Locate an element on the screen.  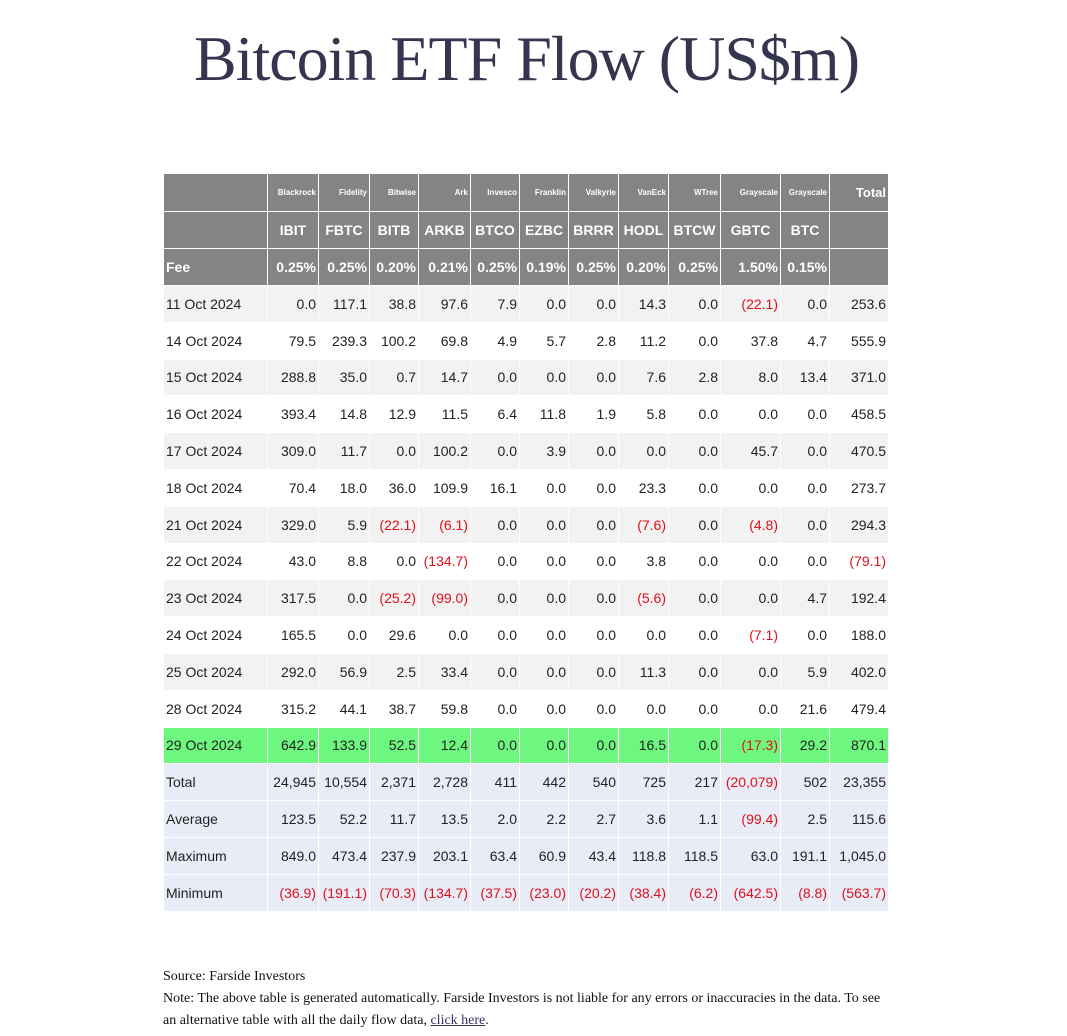
summary-value: (6.2) is located at coordinates (694, 892).